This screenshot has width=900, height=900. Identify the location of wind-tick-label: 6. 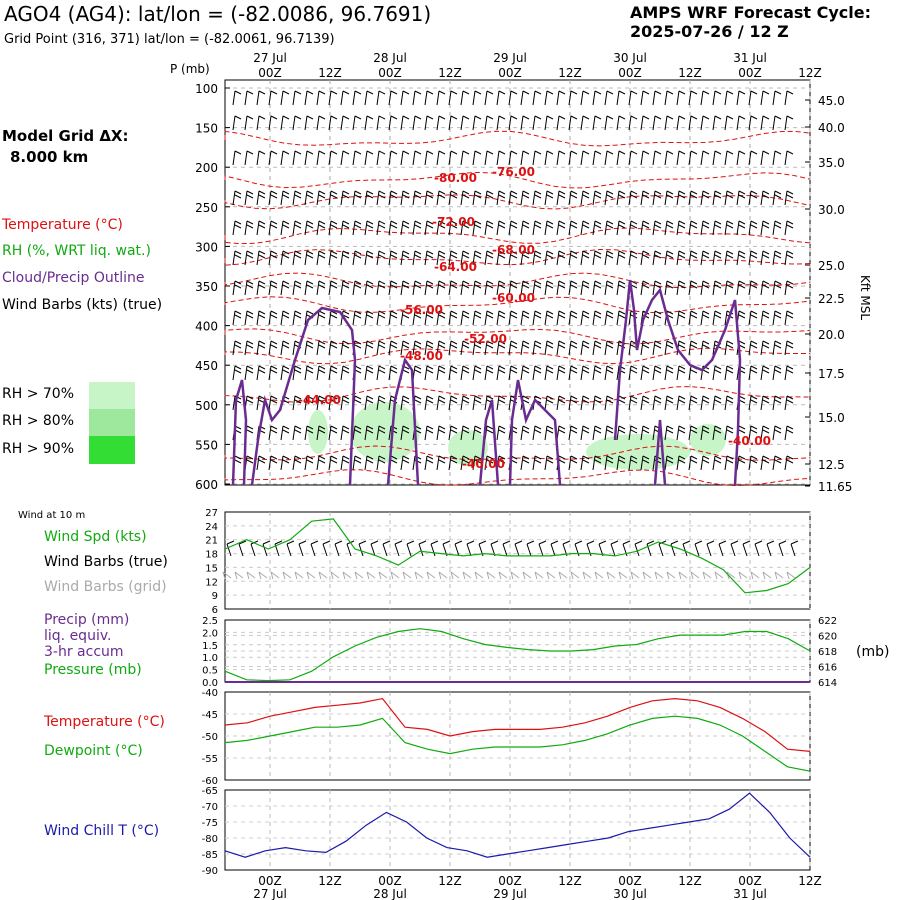
(215, 610).